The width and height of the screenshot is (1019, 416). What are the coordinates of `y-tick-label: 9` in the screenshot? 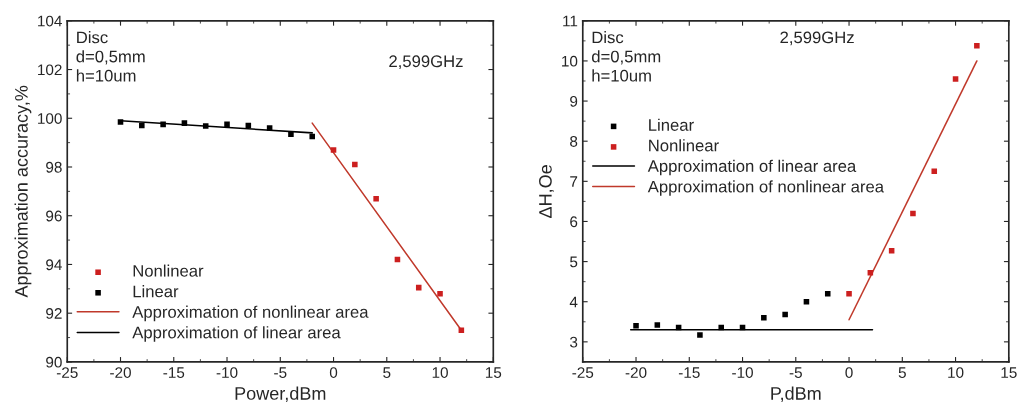 It's located at (574, 101).